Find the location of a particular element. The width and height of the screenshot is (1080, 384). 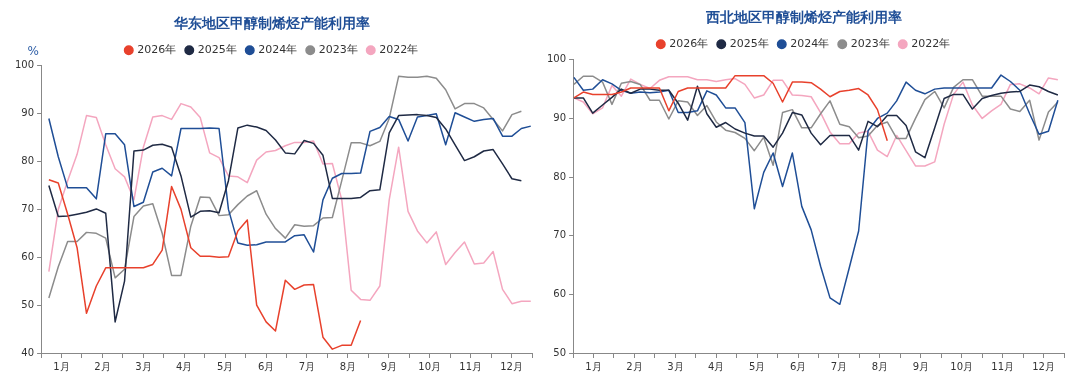

chart-title: 西北地区甲醇制烯烃产能利用率 is located at coordinates (803, 17).